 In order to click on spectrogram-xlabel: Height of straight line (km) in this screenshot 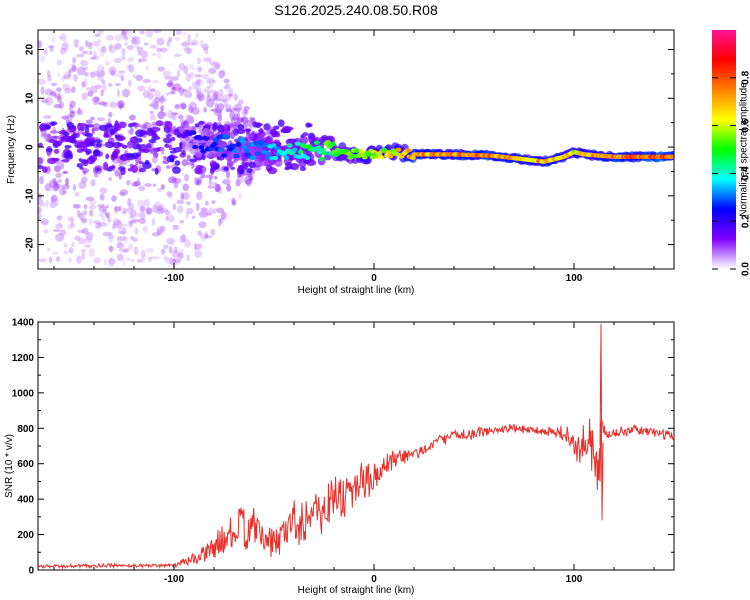, I will do `click(356, 290)`.